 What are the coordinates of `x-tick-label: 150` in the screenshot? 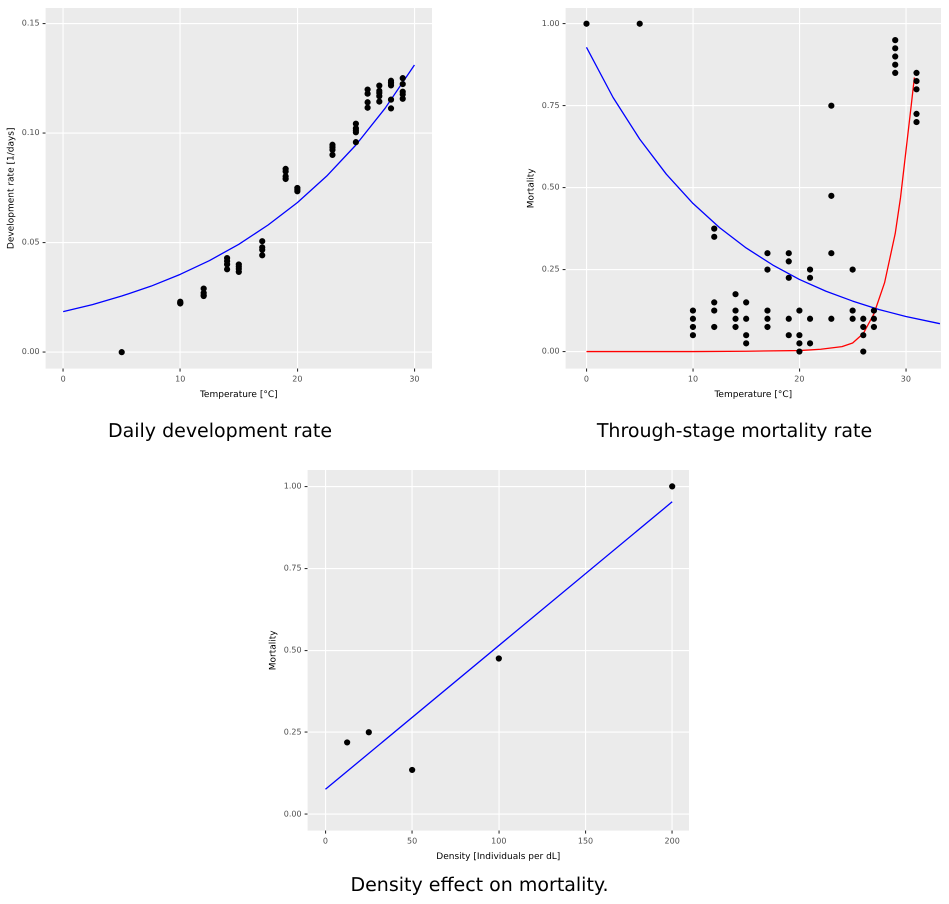 It's located at (586, 841).